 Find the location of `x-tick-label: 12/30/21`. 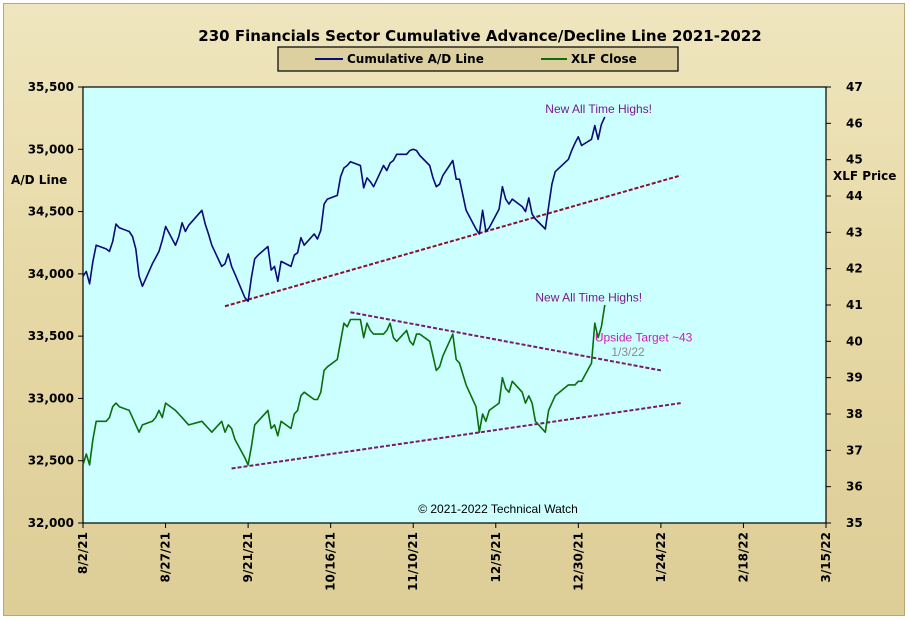

x-tick-label: 12/30/21 is located at coordinates (578, 561).